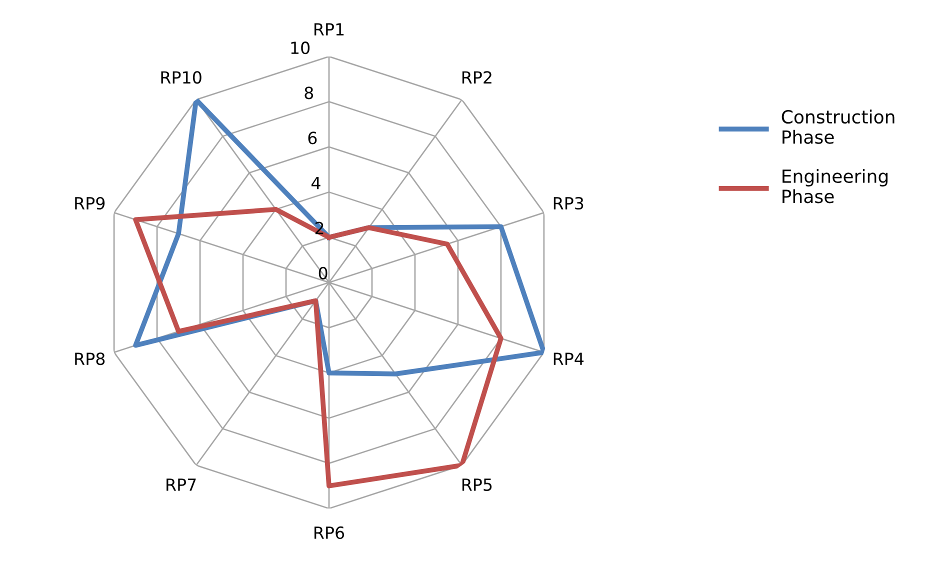  Describe the element at coordinates (329, 533) in the screenshot. I see `spoke-label: RP6` at that location.